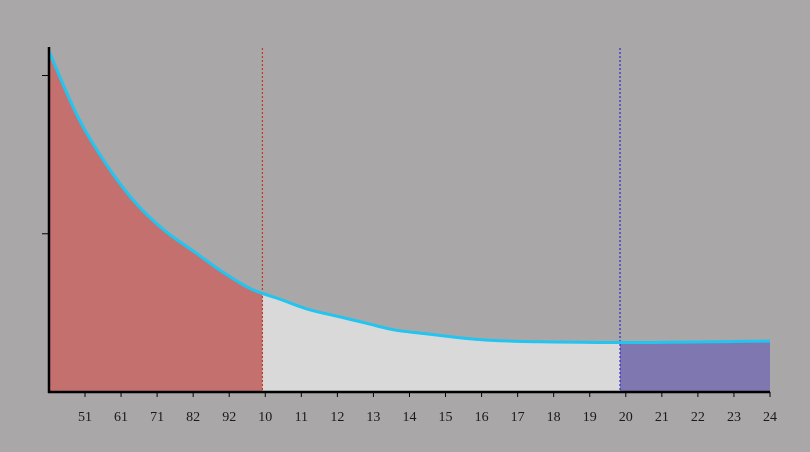  Describe the element at coordinates (45, 155) in the screenshot. I see `y-ticks` at that location.